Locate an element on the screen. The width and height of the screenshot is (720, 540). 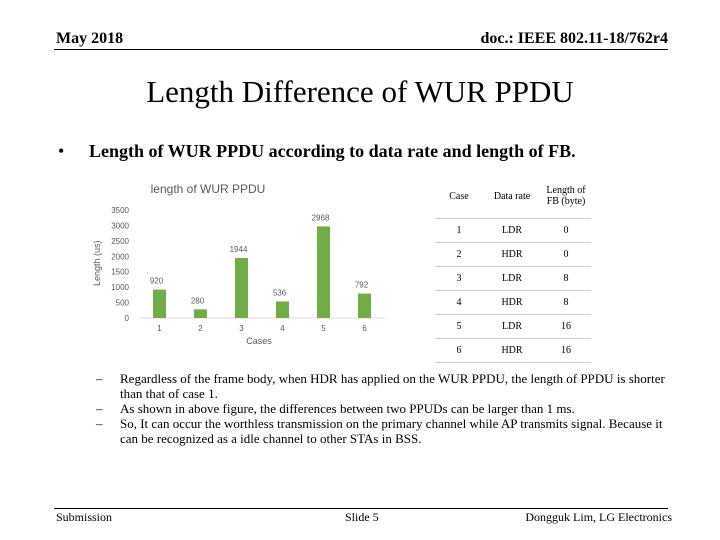
footer-submission: Submission is located at coordinates (84, 517).